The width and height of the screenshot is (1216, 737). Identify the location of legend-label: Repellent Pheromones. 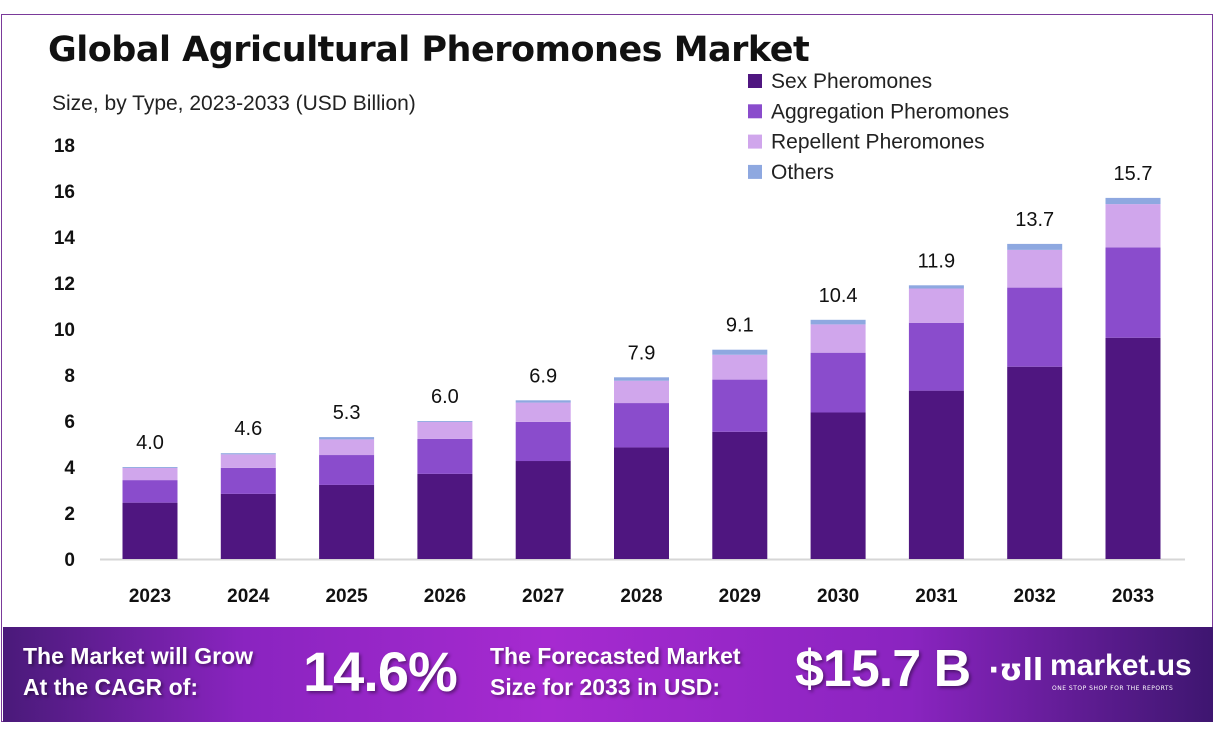
(878, 142).